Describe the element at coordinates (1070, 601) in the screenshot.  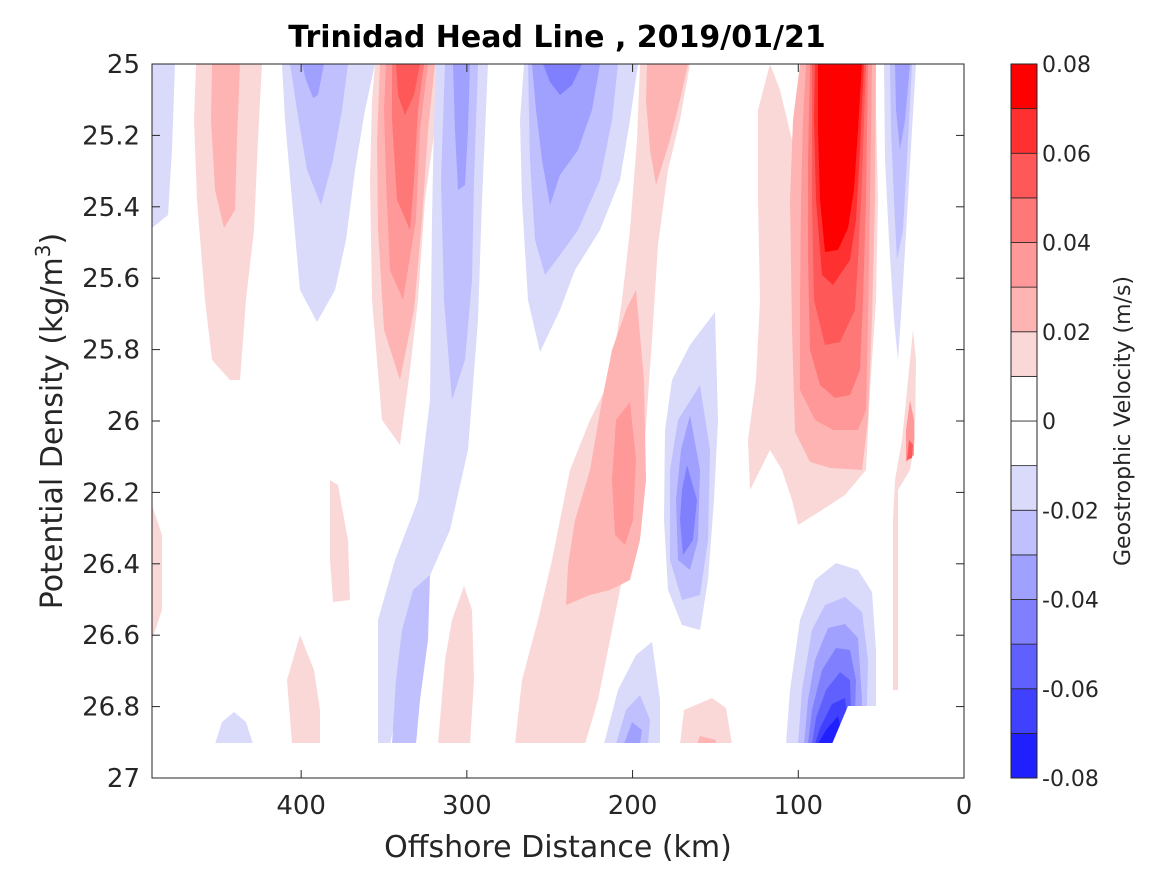
I see `colorbar-tick-label: -0.04` at that location.